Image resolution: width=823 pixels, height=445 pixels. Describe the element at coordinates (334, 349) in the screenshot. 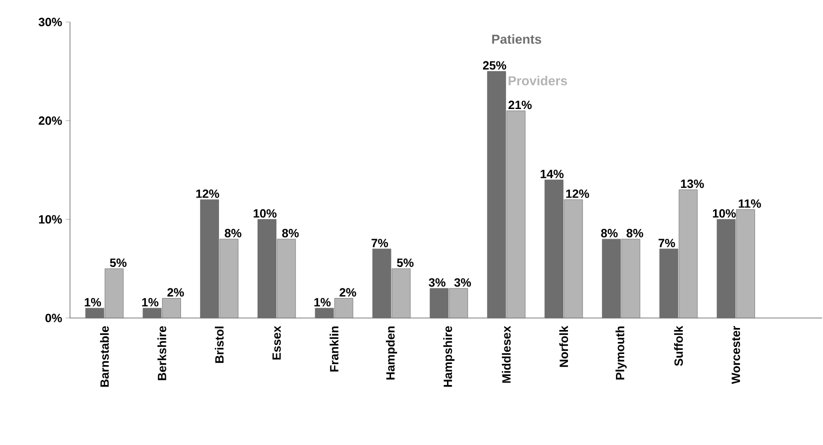

I see `x-tick-label: Franklin` at that location.